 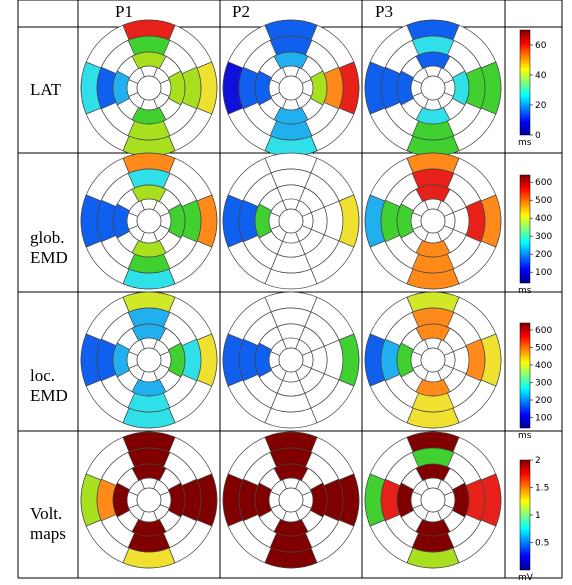 What do you see at coordinates (538, 136) in the screenshot?
I see `colorbar-tick-label: 0` at bounding box center [538, 136].